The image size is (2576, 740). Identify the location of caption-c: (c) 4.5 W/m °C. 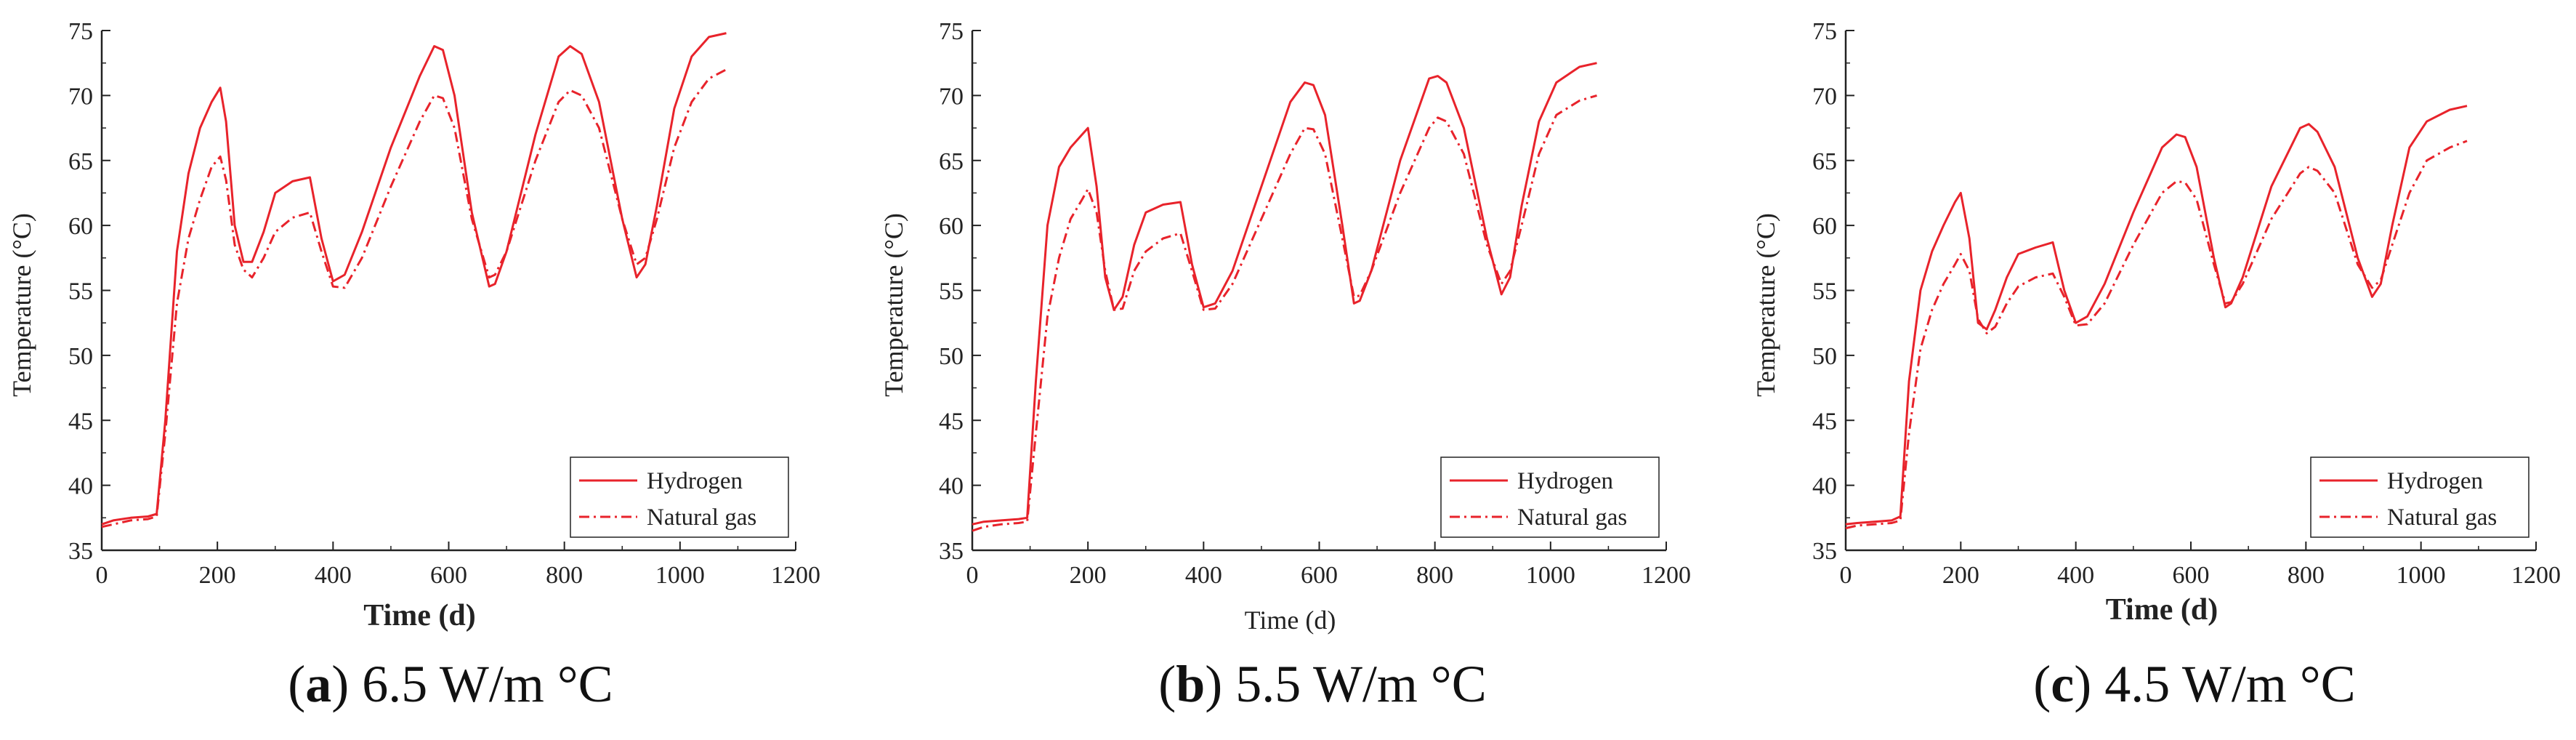
(2195, 684).